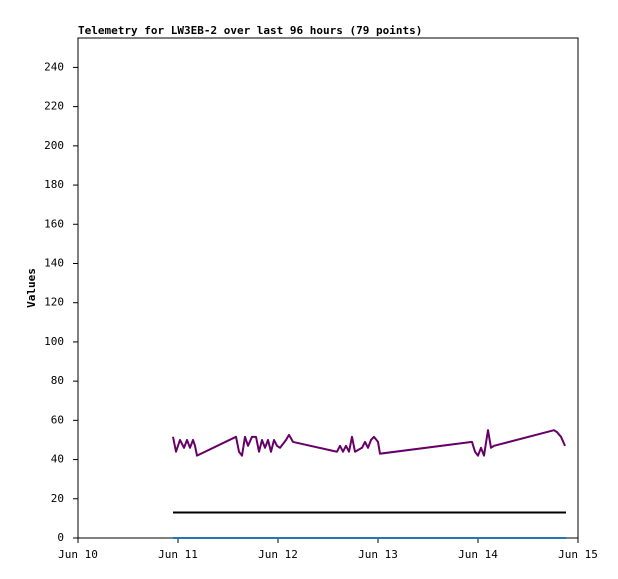  Describe the element at coordinates (78, 554) in the screenshot. I see `x-tick-label: Jun 10` at that location.